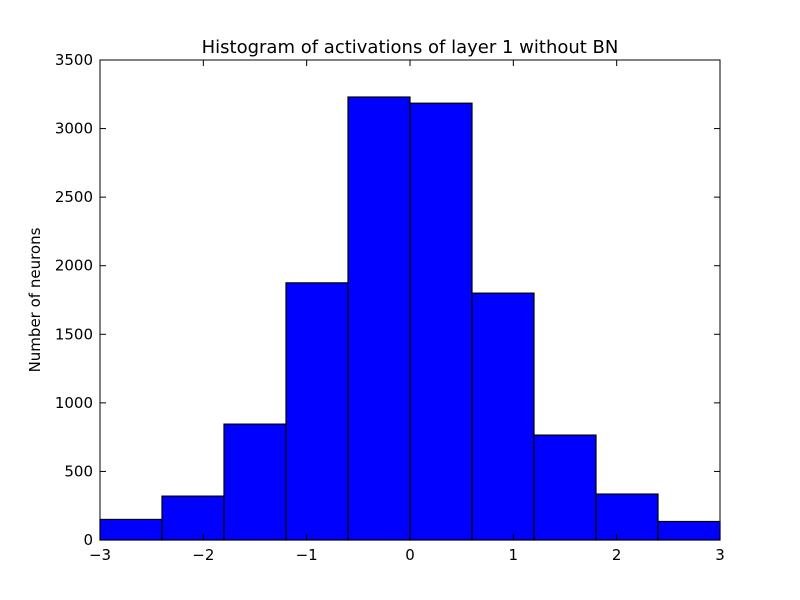  I want to click on x-tick-label: 1, so click(514, 555).